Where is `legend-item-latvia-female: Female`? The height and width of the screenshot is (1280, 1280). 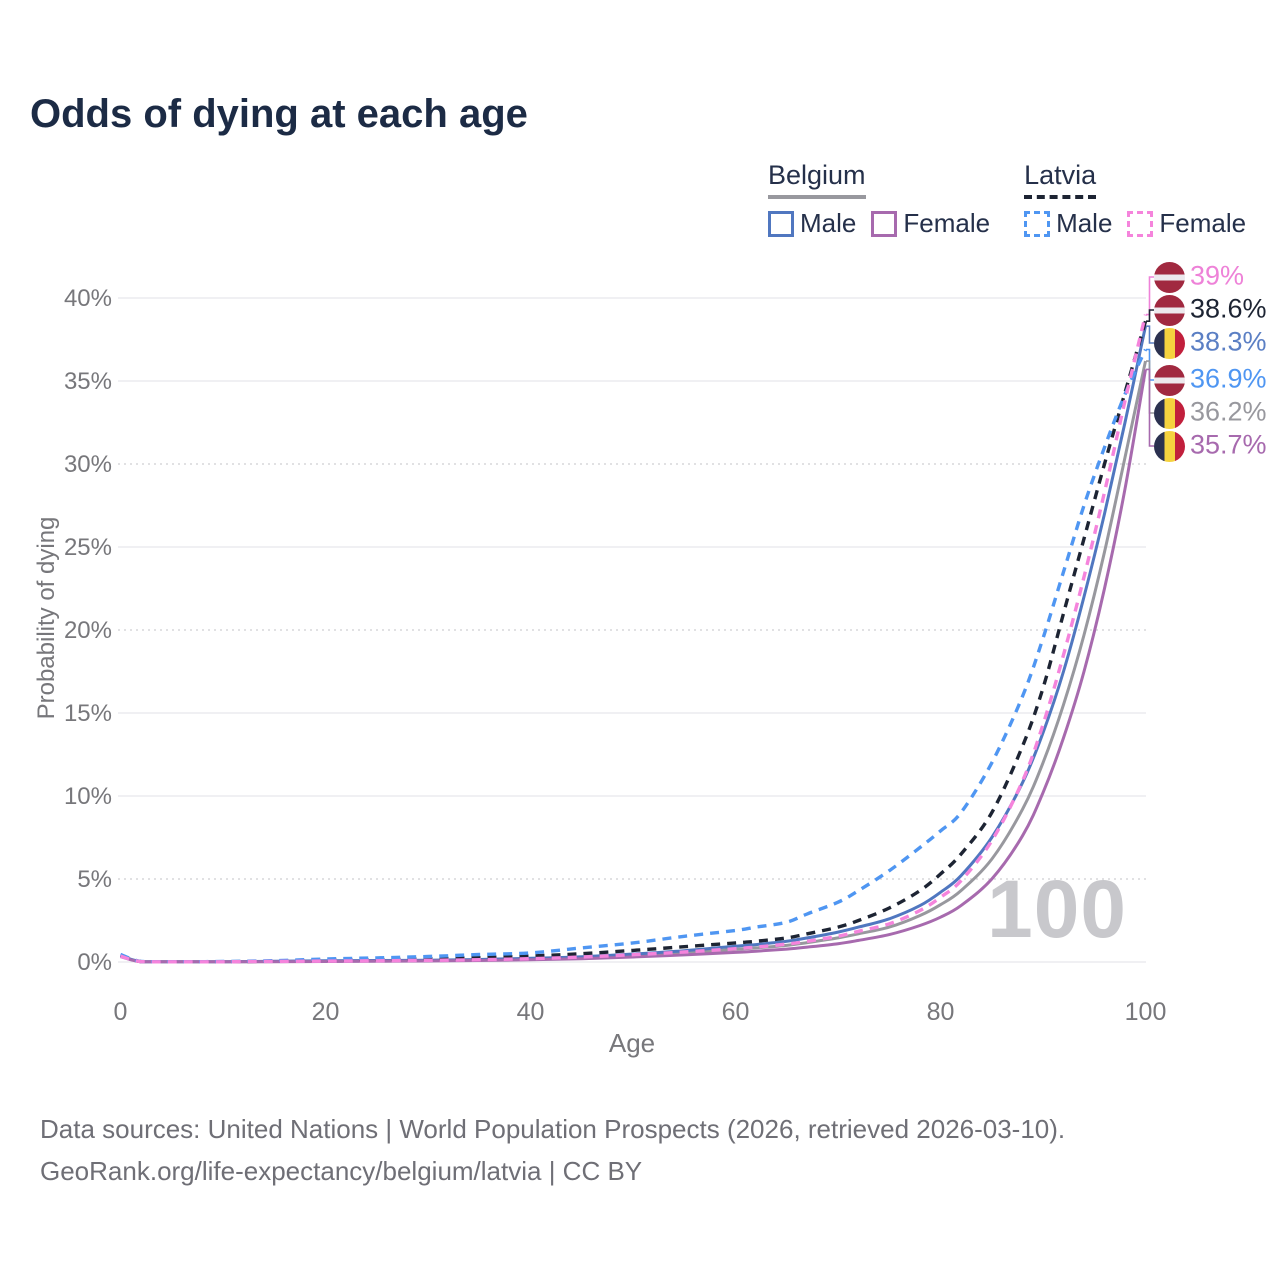
legend-item-latvia-female: Female is located at coordinates (1186, 223).